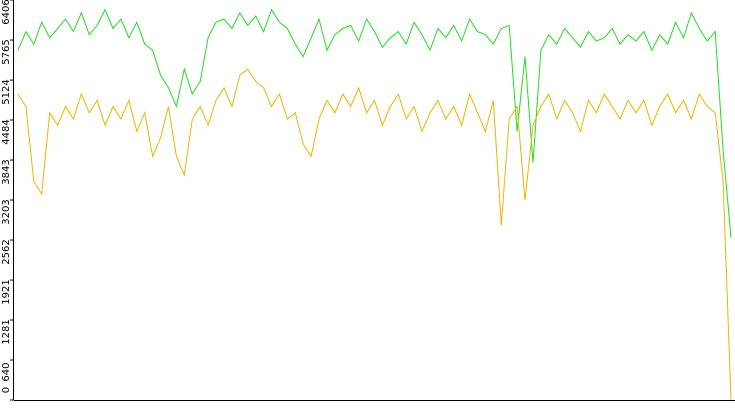 This screenshot has height=415, width=735. What do you see at coordinates (6, 171) in the screenshot?
I see `y-tick-label: 3843` at bounding box center [6, 171].